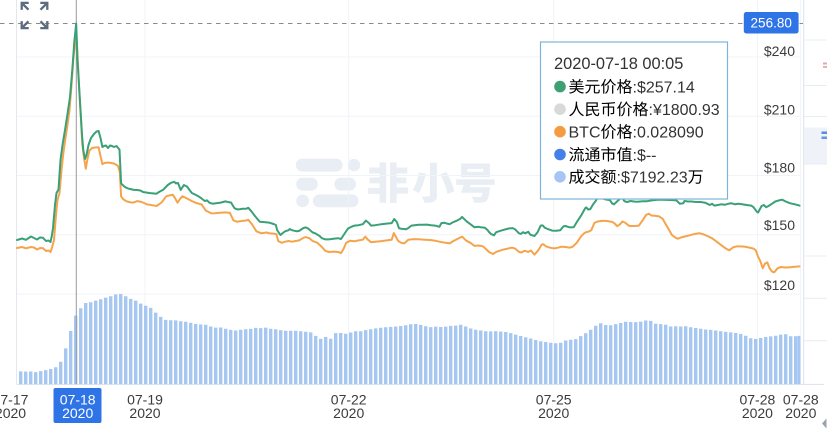 The width and height of the screenshot is (827, 440). What do you see at coordinates (771, 23) in the screenshot?
I see `svg-text: 256.80` at bounding box center [771, 23].